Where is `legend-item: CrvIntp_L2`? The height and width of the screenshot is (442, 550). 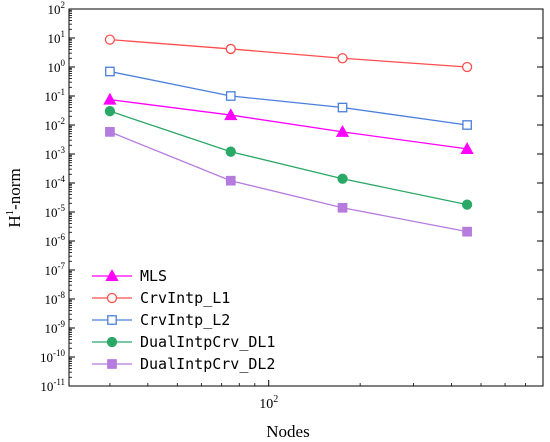
legend-item: CrvIntp_L2 is located at coordinates (161, 320).